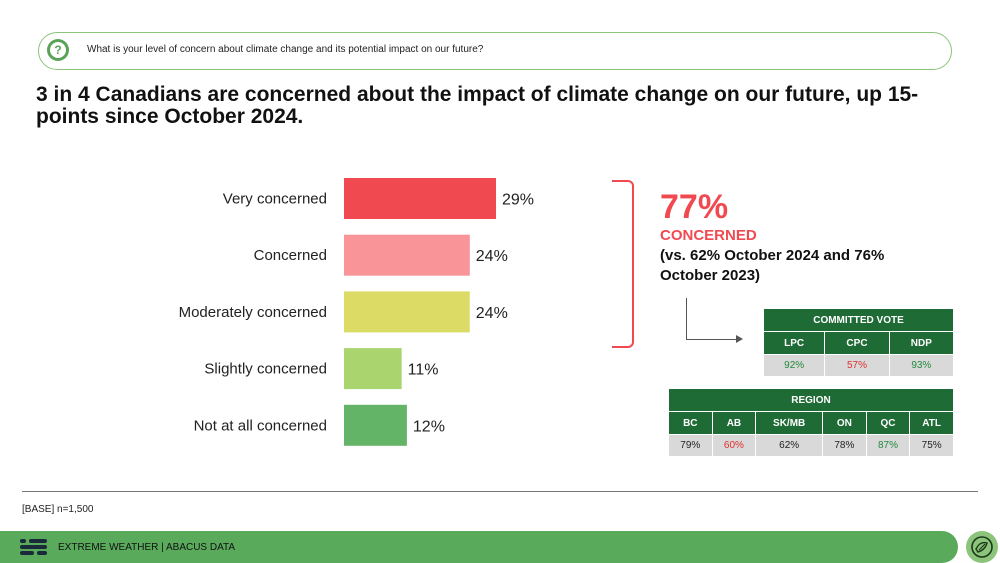 This screenshot has width=1000, height=563. Describe the element at coordinates (931, 445) in the screenshot. I see `table-cell: 75%` at that location.